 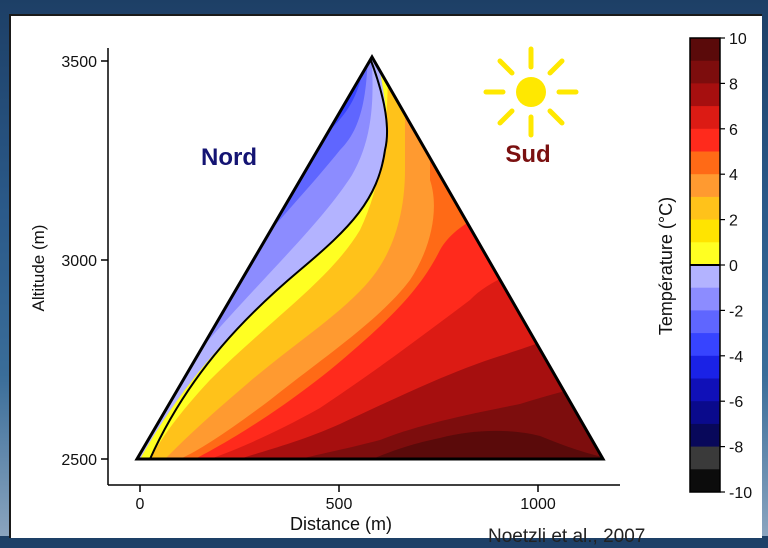 I want to click on x-ticks: 0 500 1000, so click(x=346, y=499).